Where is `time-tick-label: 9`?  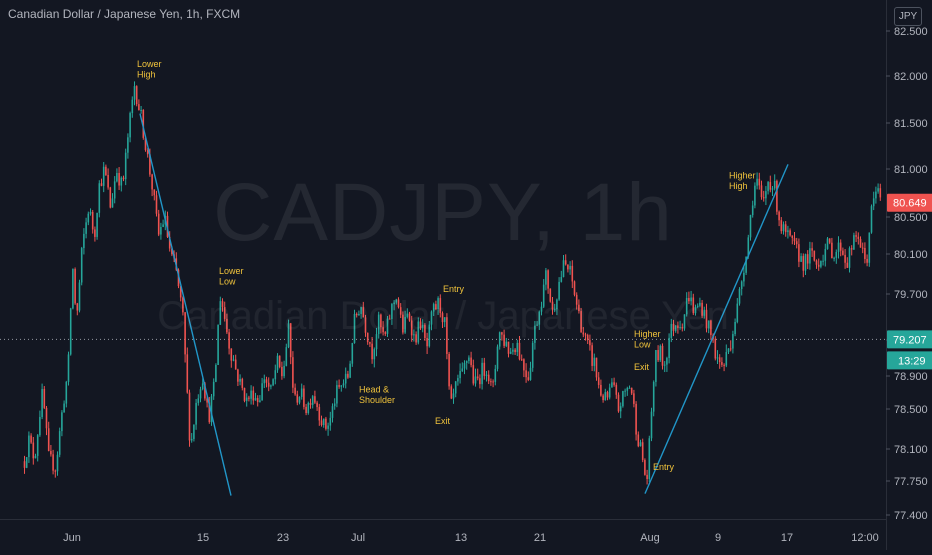
time-tick-label: 9 is located at coordinates (718, 538).